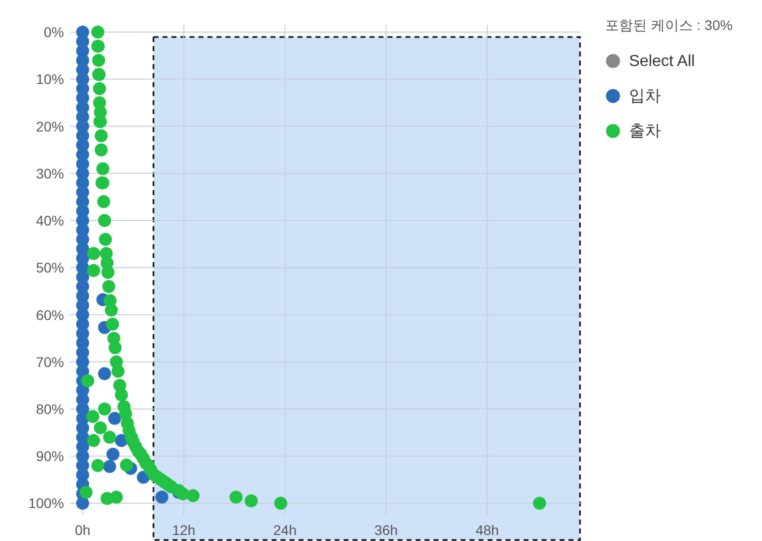 This screenshot has width=762, height=541. What do you see at coordinates (50, 173) in the screenshot?
I see `y-tick-label: 30%` at bounding box center [50, 173].